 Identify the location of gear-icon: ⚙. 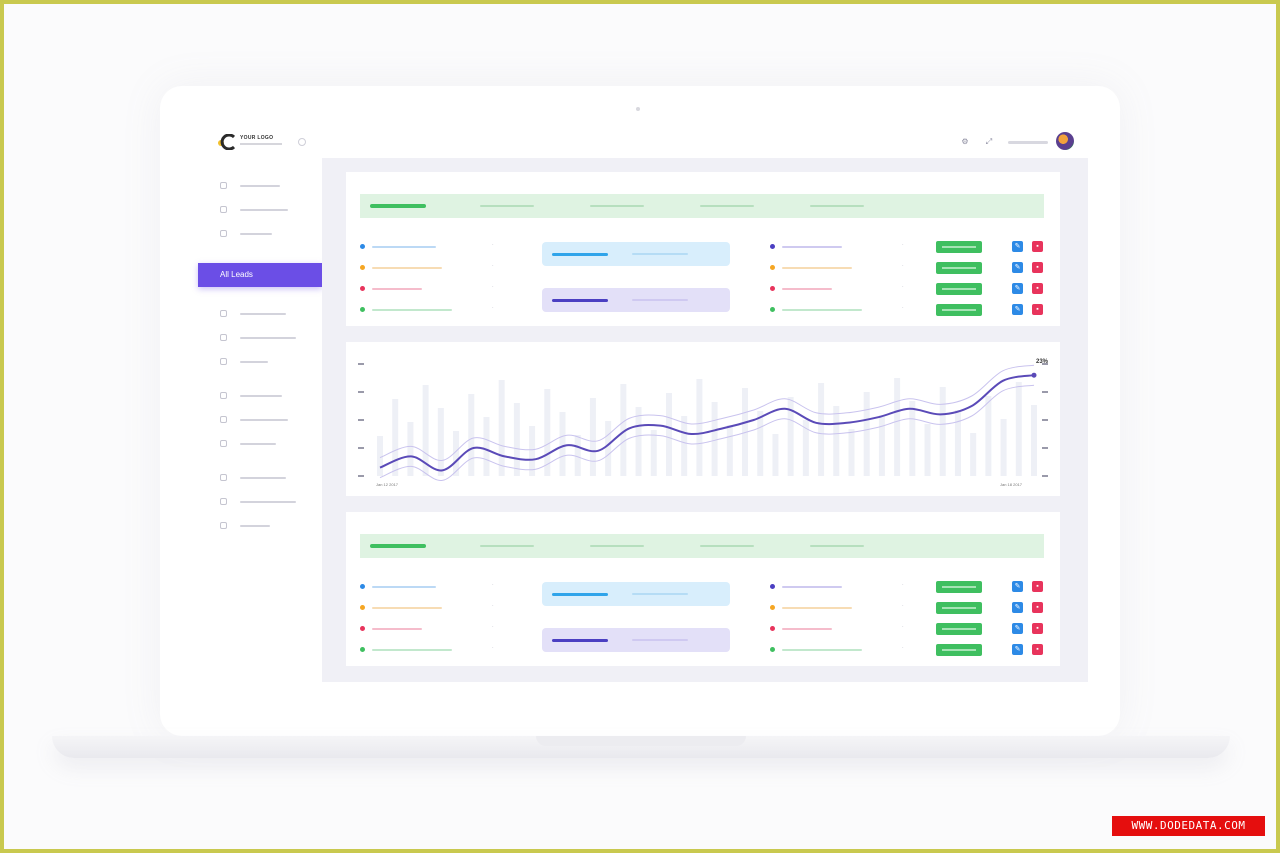
(965, 141).